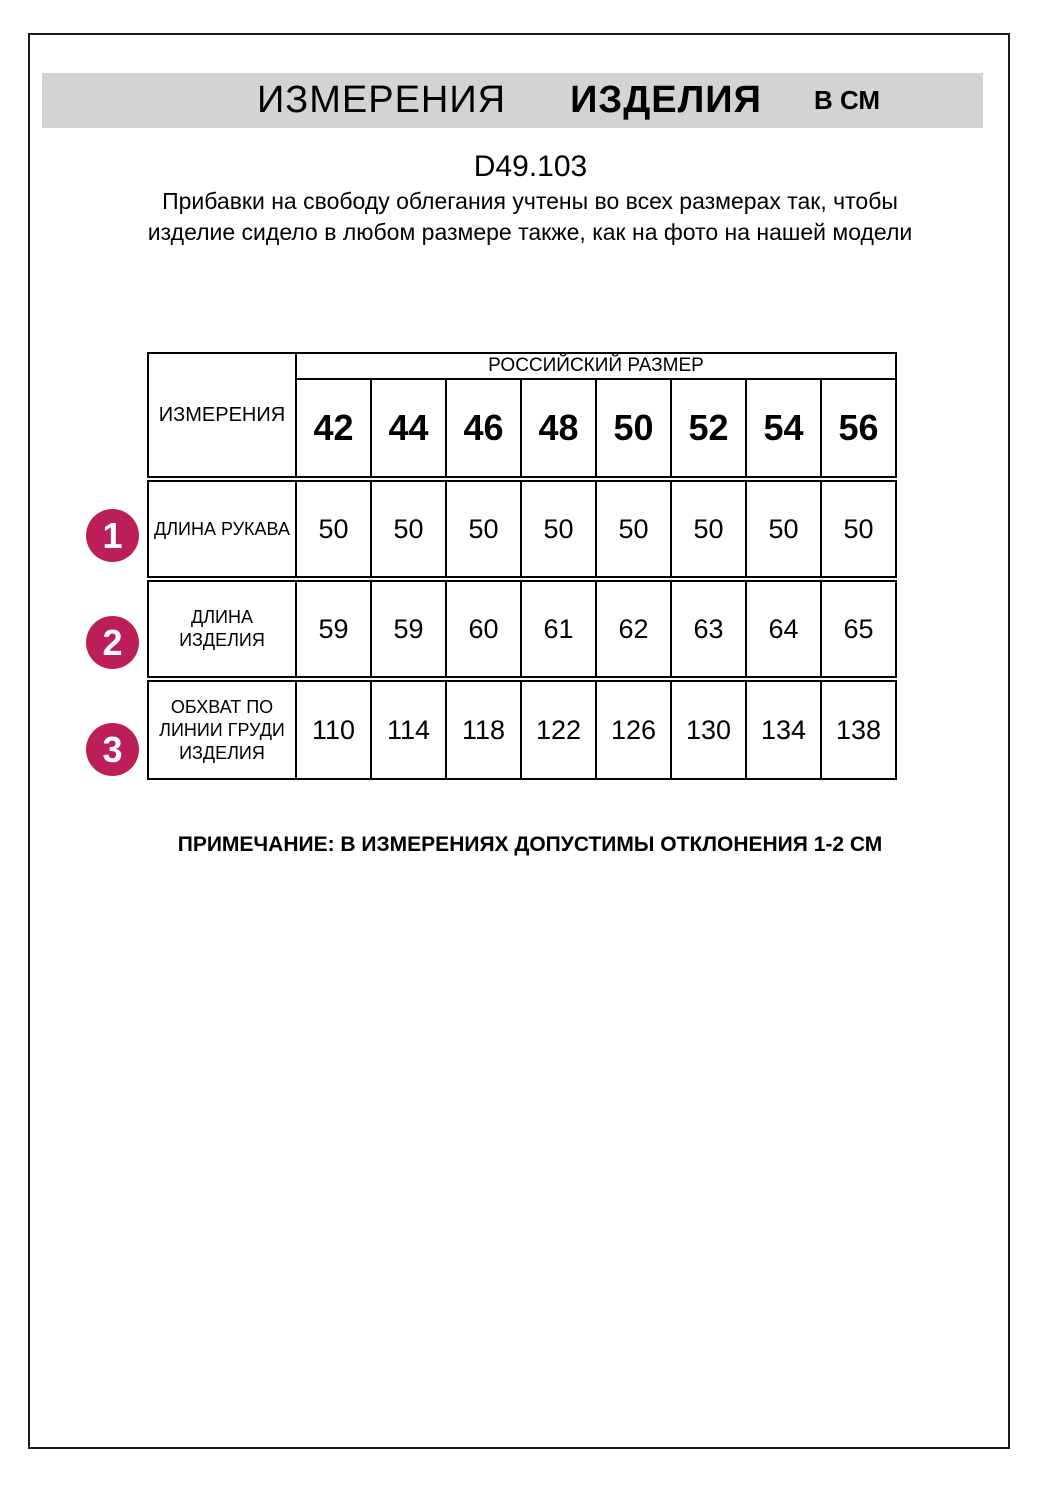  I want to click on measurement-value: 62, so click(633, 628).